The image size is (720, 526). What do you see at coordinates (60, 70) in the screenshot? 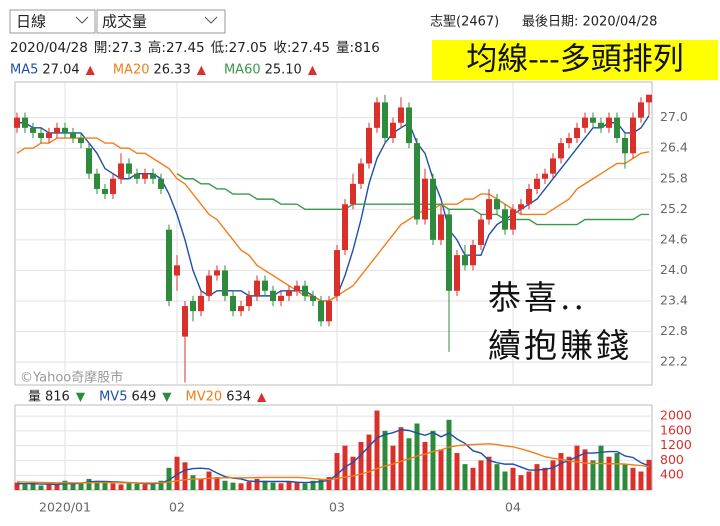
I see `legend-value: 27.04` at bounding box center [60, 70].